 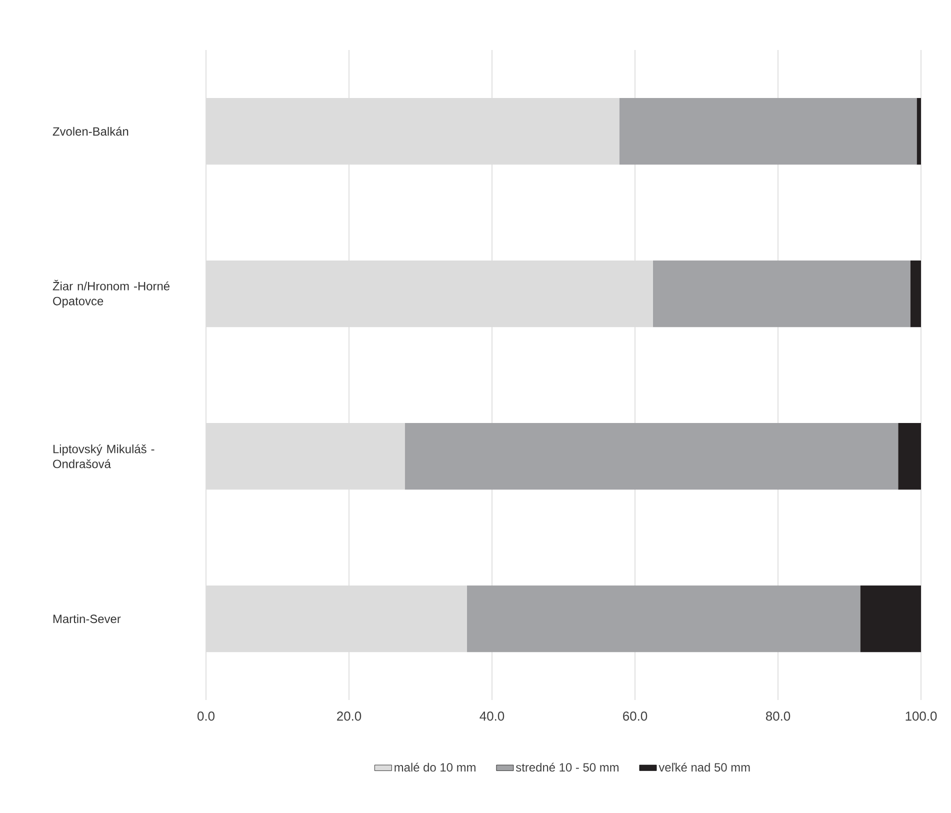 What do you see at coordinates (349, 716) in the screenshot?
I see `x-tick-label: 20.0` at bounding box center [349, 716].